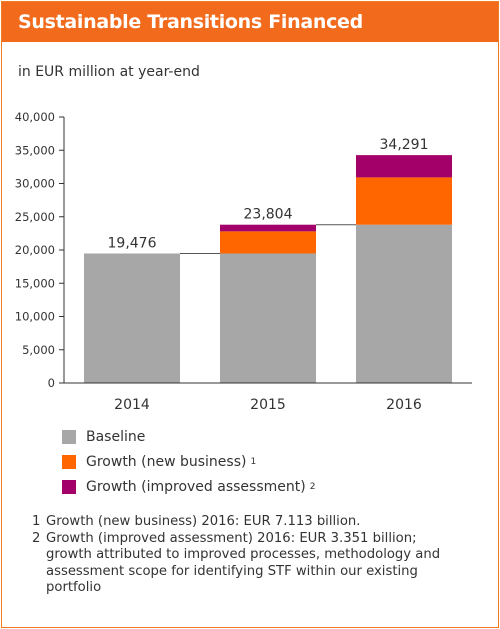  Describe the element at coordinates (35, 317) in the screenshot. I see `y-tick-label: 10,000` at that location.